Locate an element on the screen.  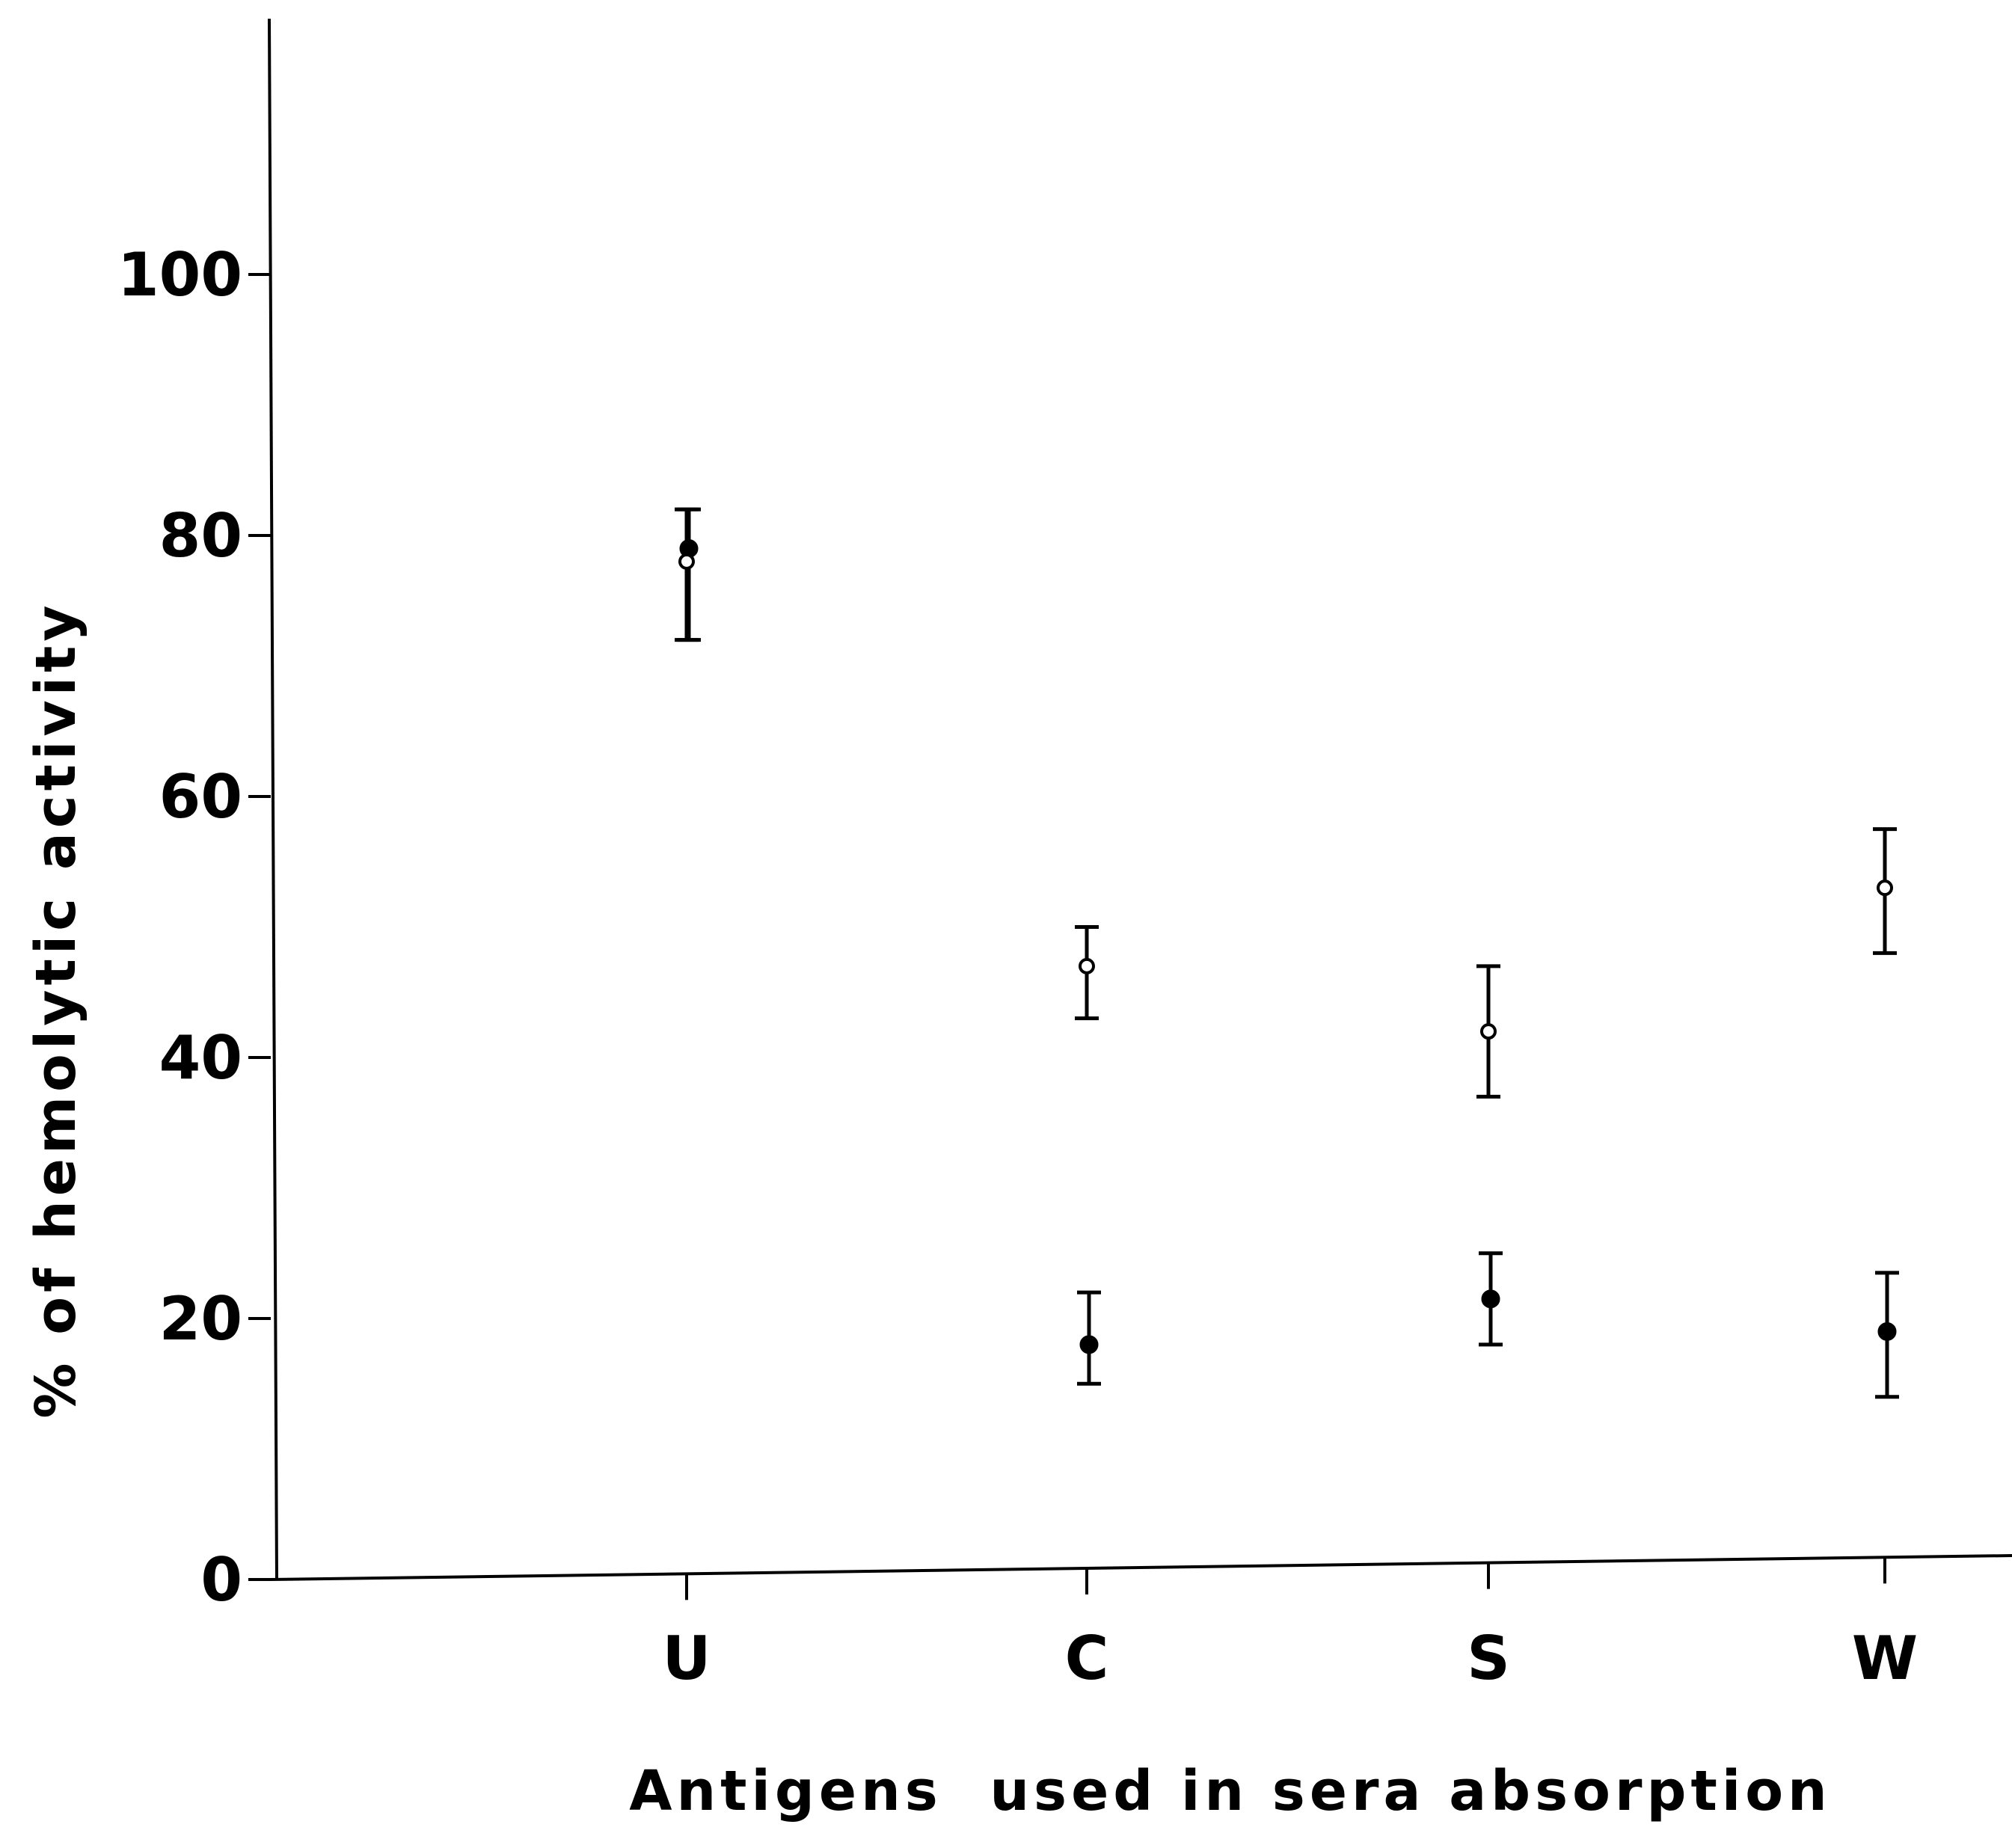
y-tick-label: 60 is located at coordinates (200, 797).